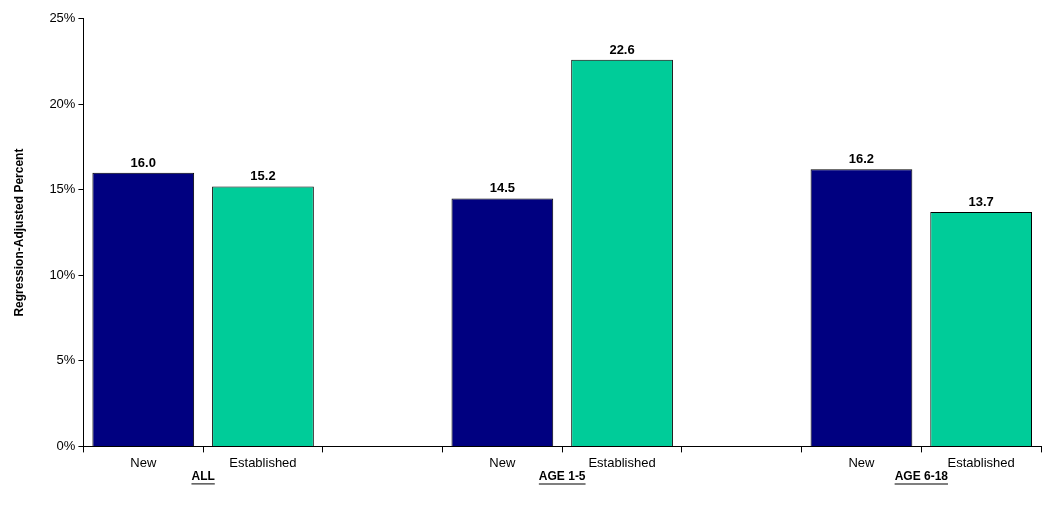 The image size is (1057, 512). I want to click on y-tick-label: 20%, so click(62, 103).